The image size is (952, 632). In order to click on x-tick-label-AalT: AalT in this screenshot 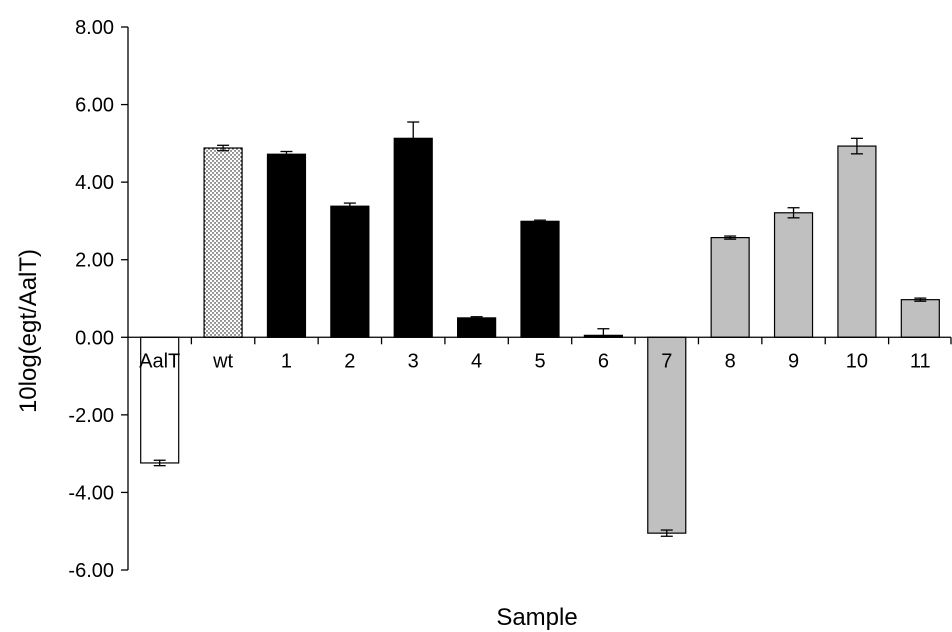, I will do `click(159, 361)`.